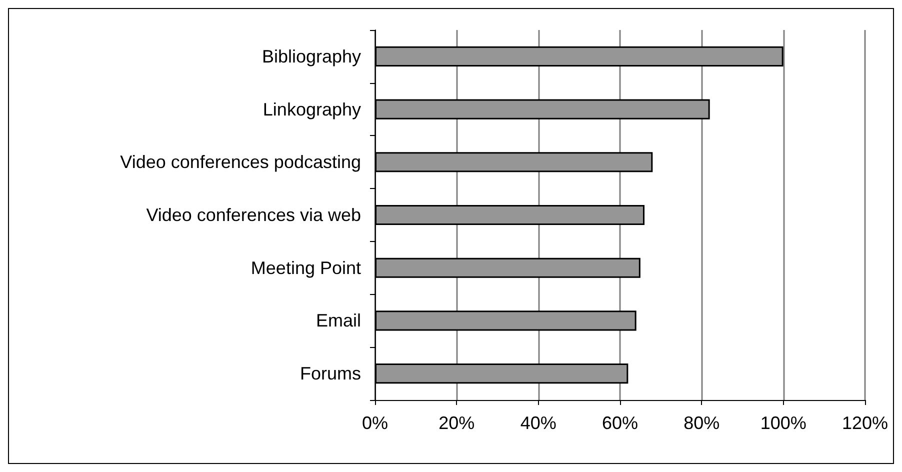 Image resolution: width=902 pixels, height=472 pixels. Describe the element at coordinates (783, 423) in the screenshot. I see `x-tick-label: 100%` at that location.